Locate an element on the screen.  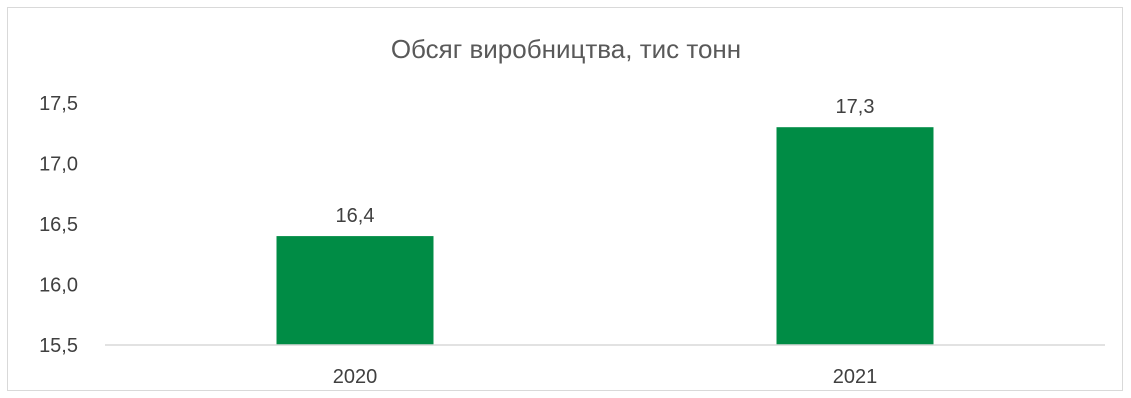
data-label-2021: 17,3 is located at coordinates (855, 107).